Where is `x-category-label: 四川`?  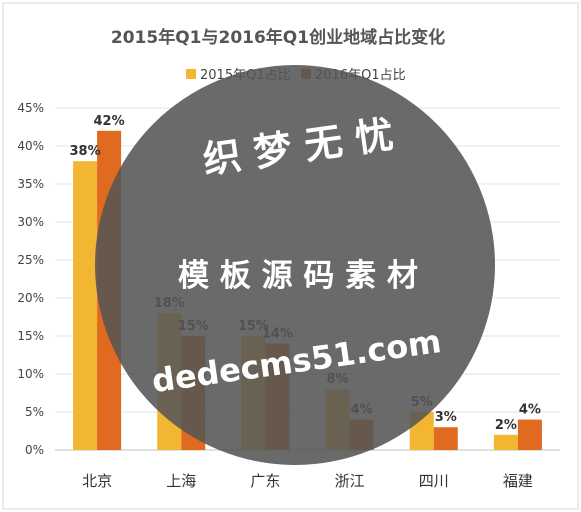 x-category-label: 四川 is located at coordinates (434, 481).